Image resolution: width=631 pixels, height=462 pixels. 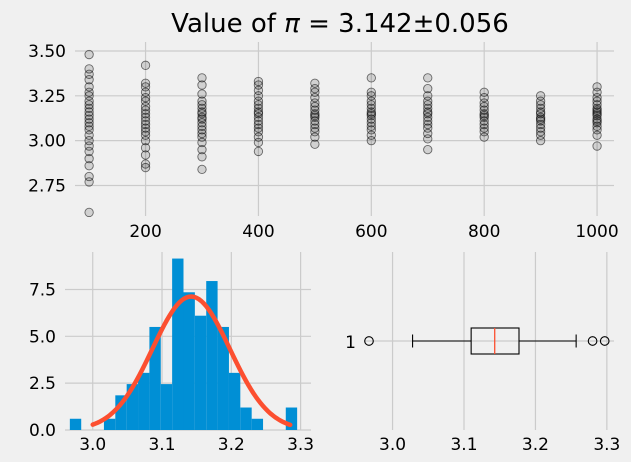 I want to click on y-tick-label: 2.75, so click(x=47, y=187).